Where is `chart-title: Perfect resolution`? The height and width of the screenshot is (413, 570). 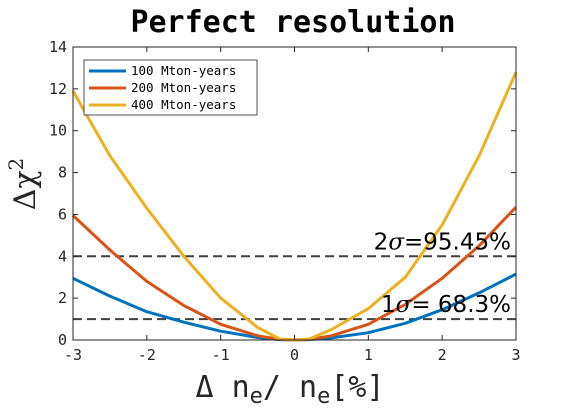 chart-title: Perfect resolution is located at coordinates (292, 22).